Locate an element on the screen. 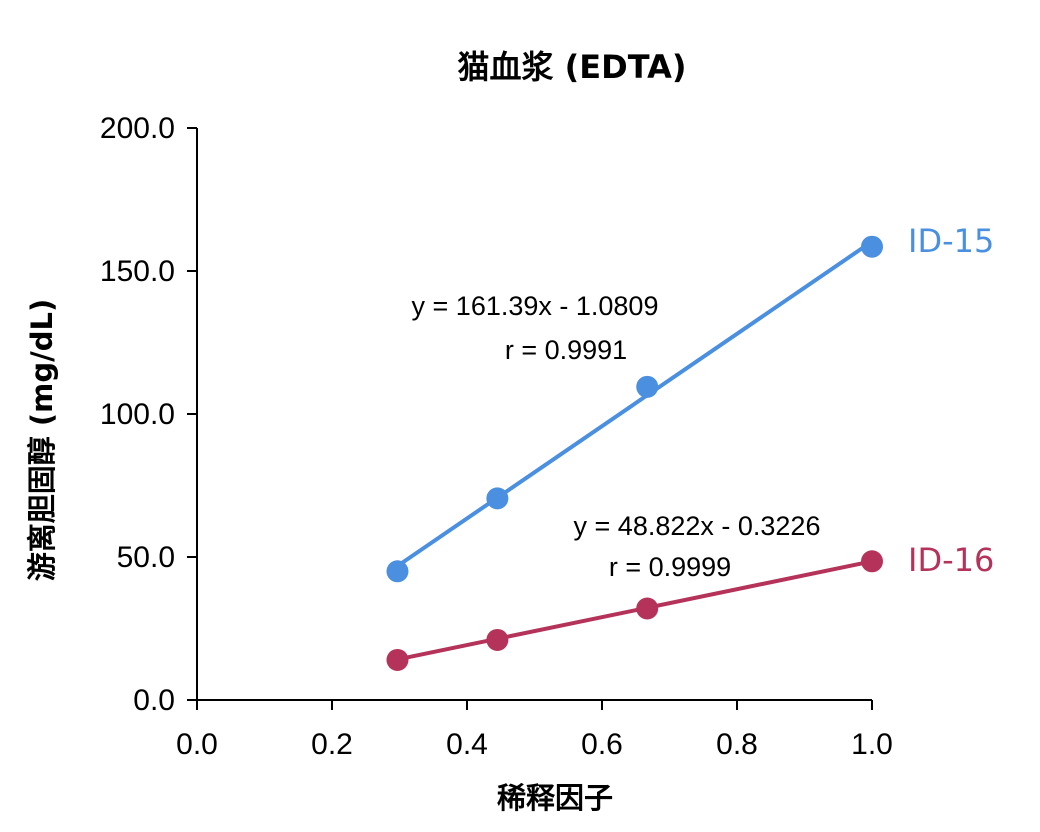  series-2-trendline is located at coordinates (635, 610).